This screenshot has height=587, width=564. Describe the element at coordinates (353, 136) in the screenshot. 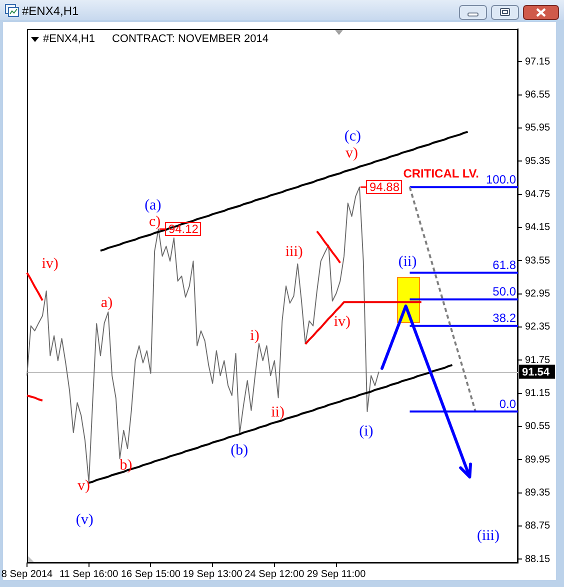

I see `annotation: (c)` at that location.